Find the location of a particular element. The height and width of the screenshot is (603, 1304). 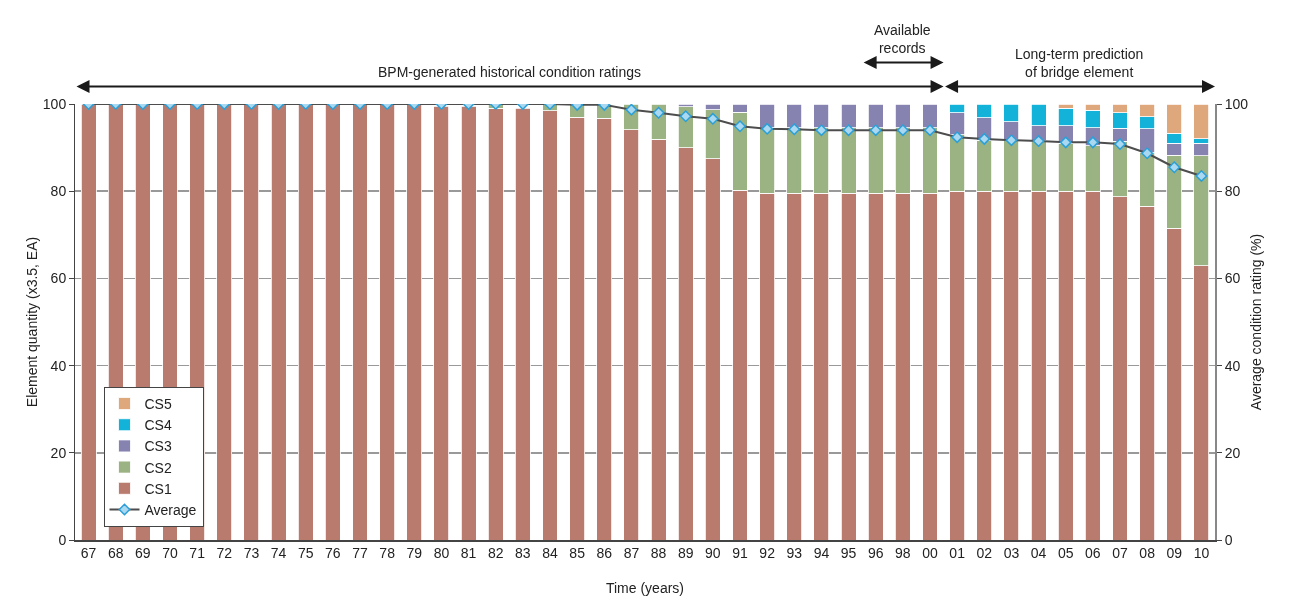

y-tick-label: 40 is located at coordinates (58, 365).